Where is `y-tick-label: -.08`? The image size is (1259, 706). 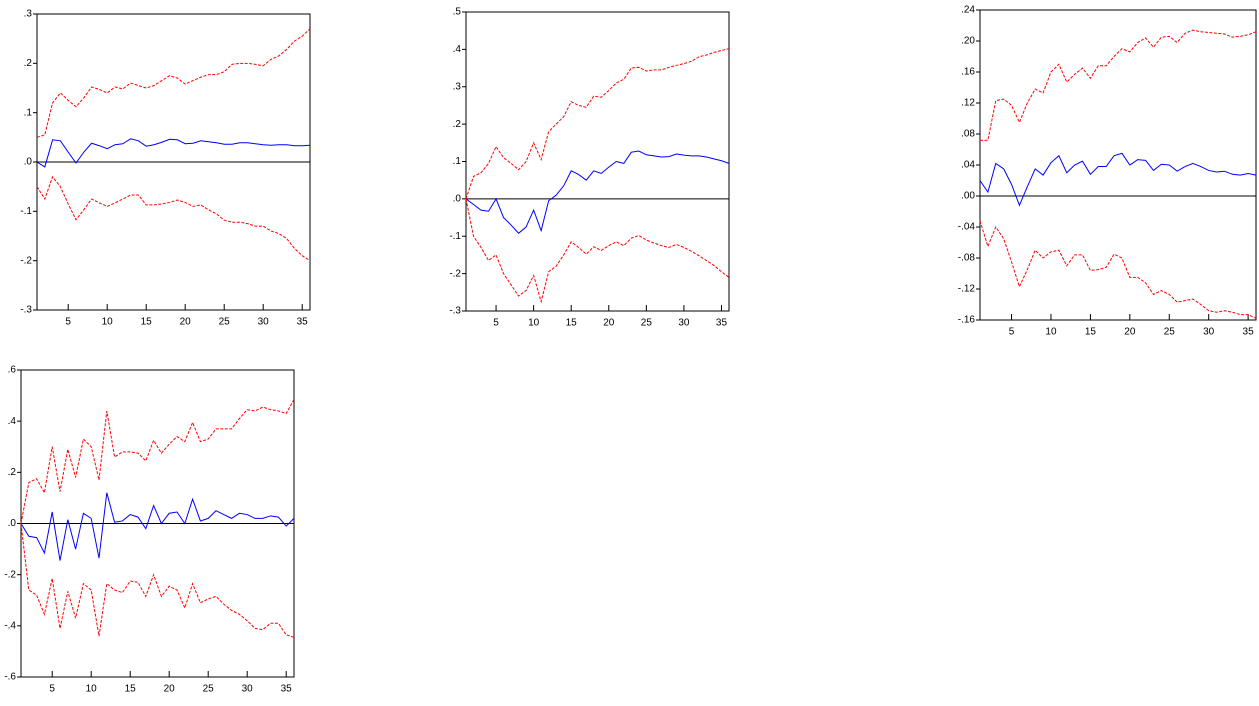 y-tick-label: -.08 is located at coordinates (967, 258).